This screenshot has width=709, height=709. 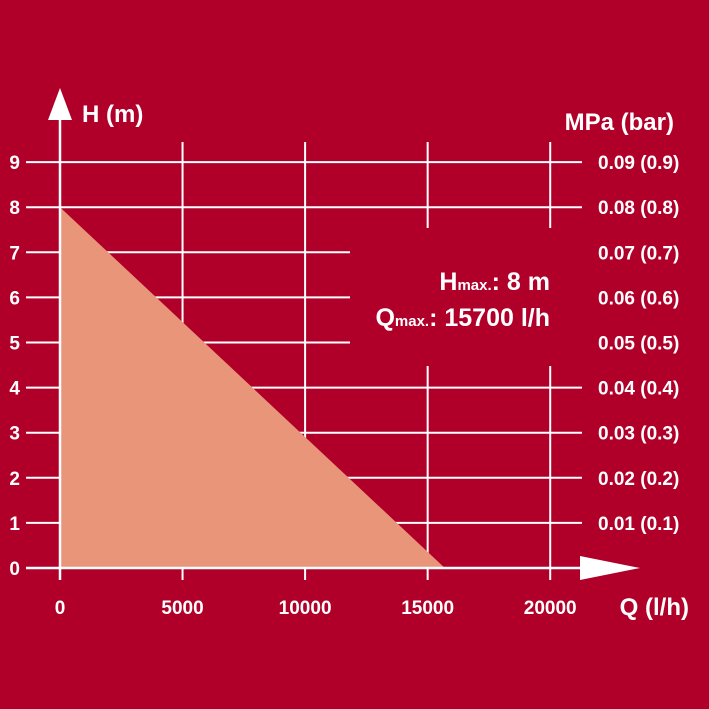 I want to click on x-tick-label: 10000, so click(x=305, y=608).